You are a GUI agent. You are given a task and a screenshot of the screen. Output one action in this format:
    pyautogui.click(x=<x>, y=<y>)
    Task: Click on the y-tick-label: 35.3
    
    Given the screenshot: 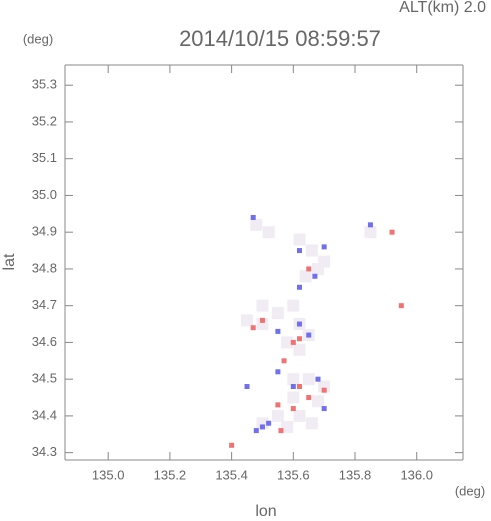 What is the action you would take?
    pyautogui.click(x=44, y=84)
    